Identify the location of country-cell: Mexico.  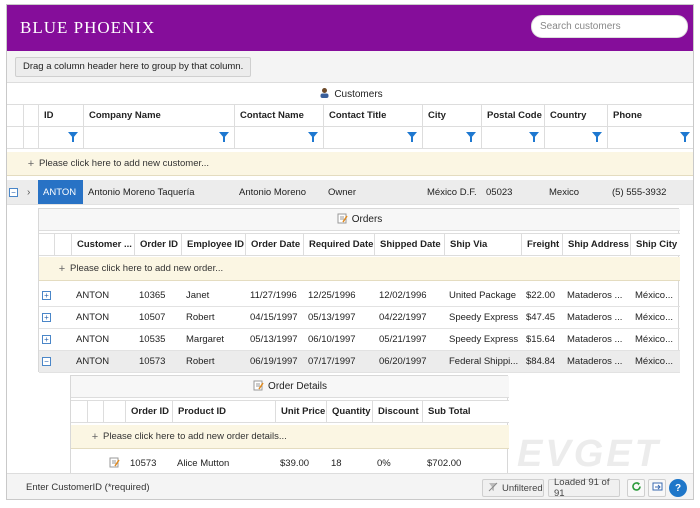
(564, 192).